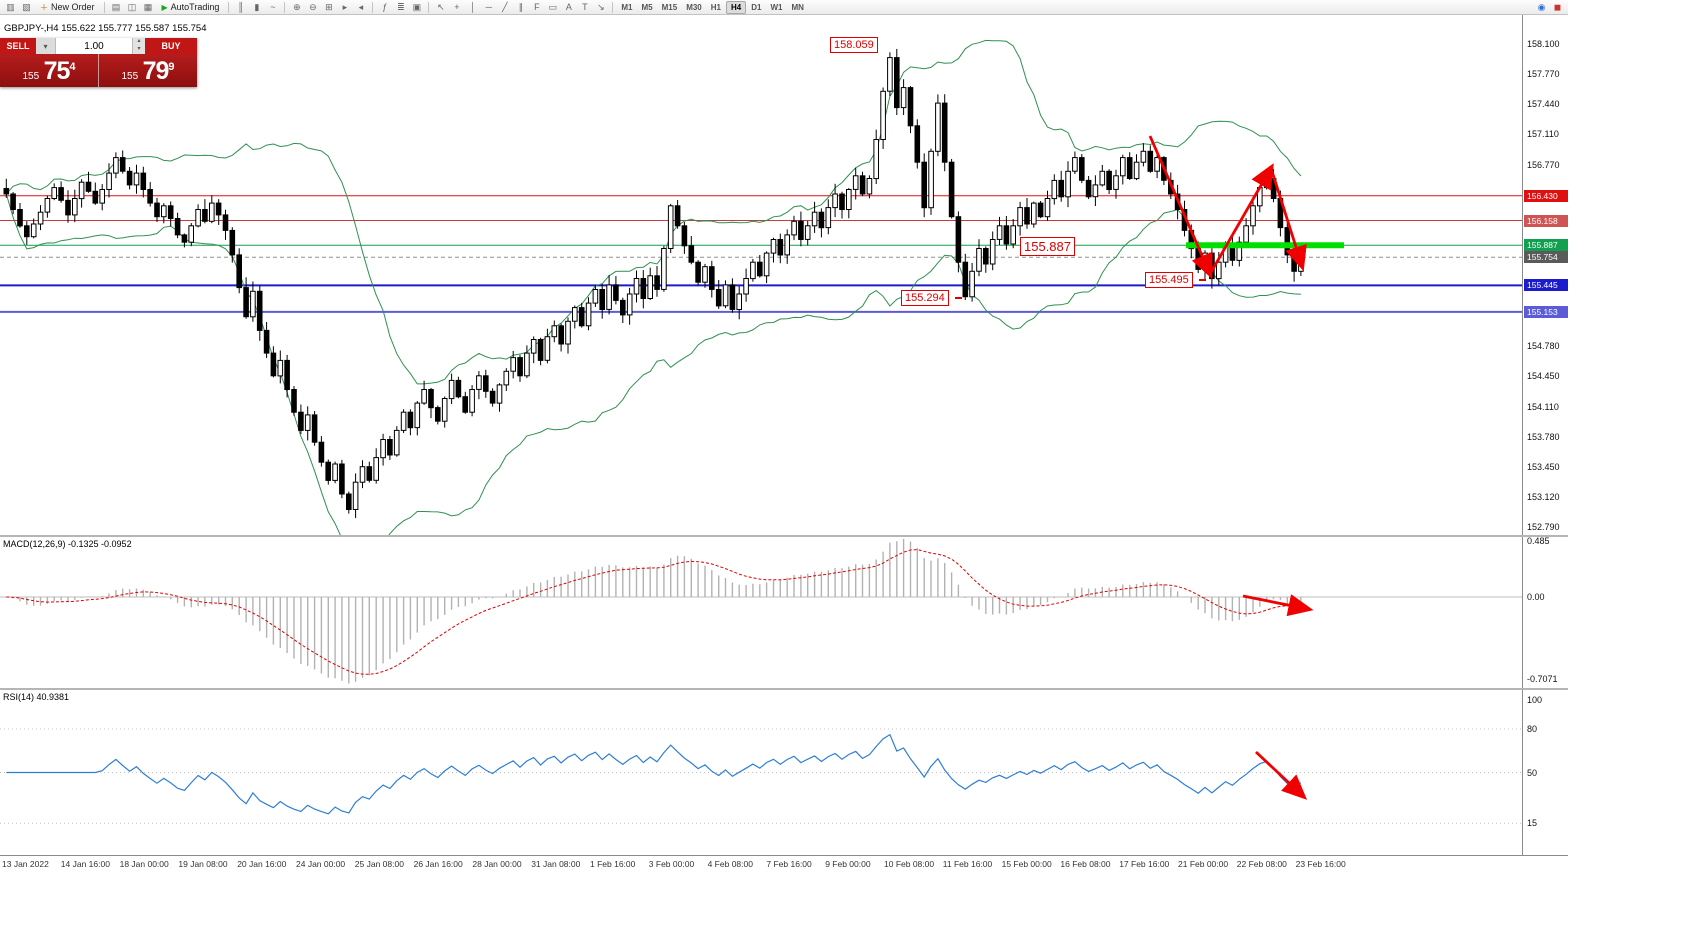  Describe the element at coordinates (669, 7) in the screenshot. I see `timeframe-m15-button: M15` at that location.